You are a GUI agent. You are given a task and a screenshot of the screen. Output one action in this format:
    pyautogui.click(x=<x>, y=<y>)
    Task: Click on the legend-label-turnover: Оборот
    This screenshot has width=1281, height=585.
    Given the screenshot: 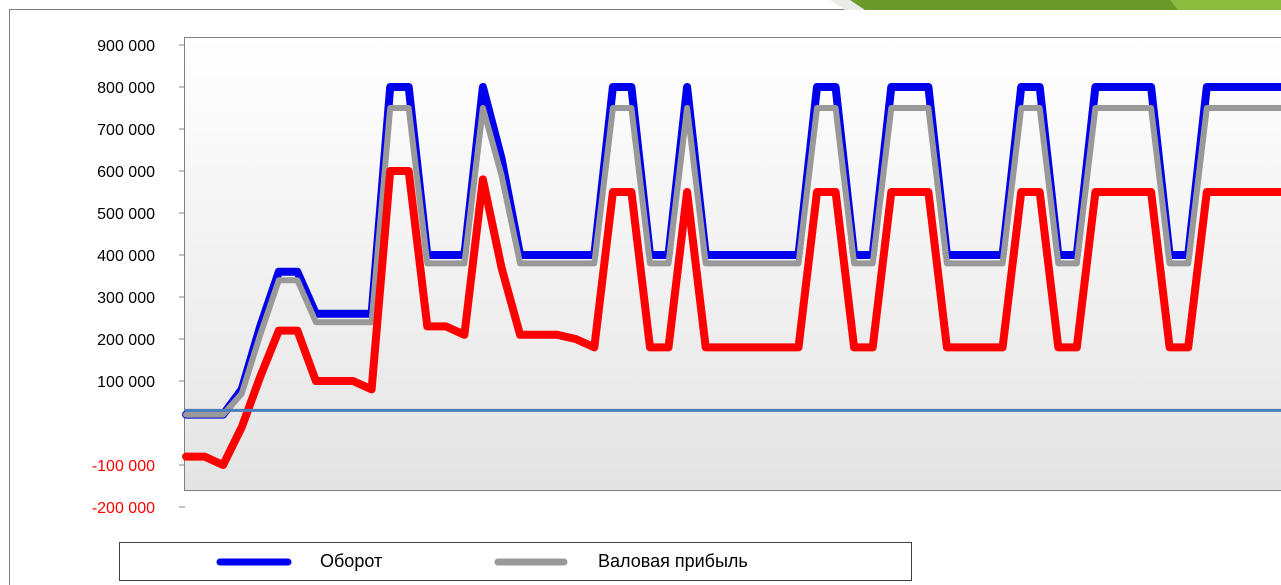 What is the action you would take?
    pyautogui.click(x=351, y=561)
    